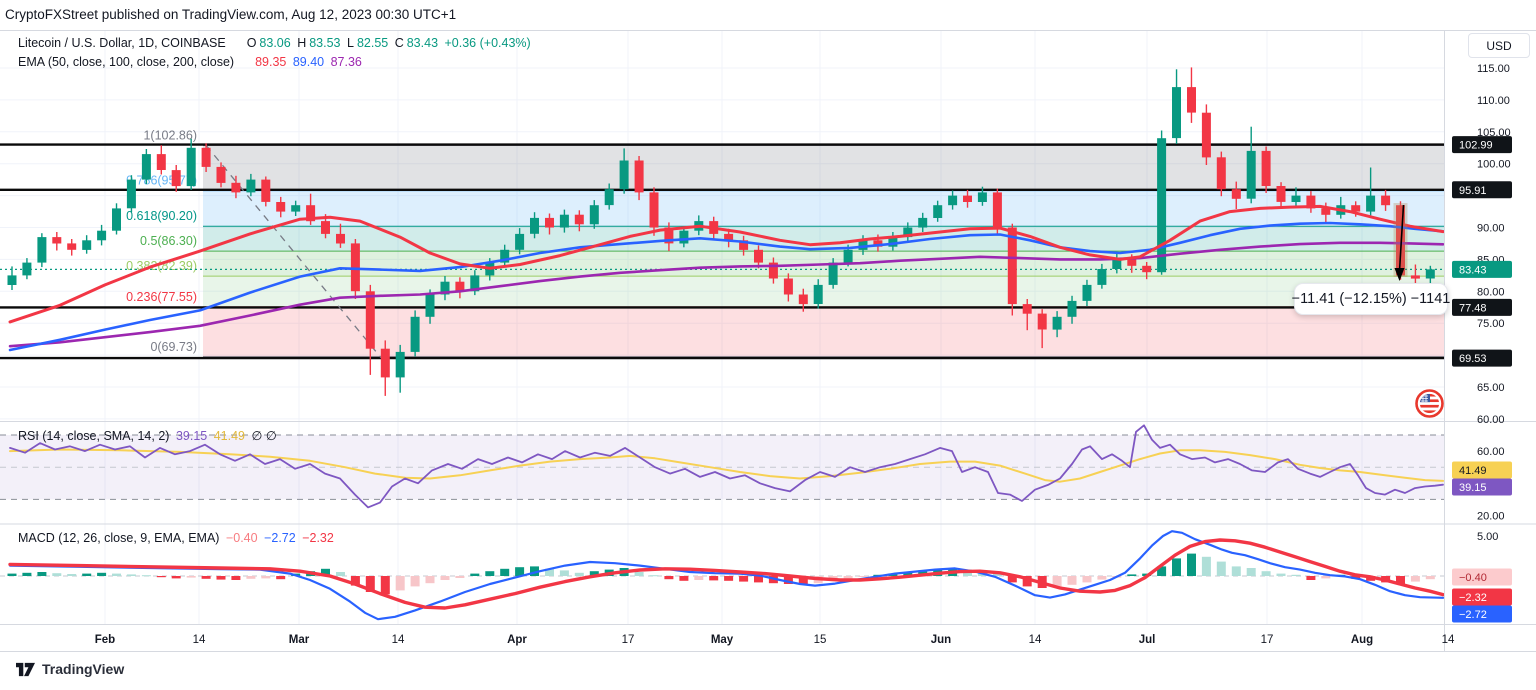  Describe the element at coordinates (170, 136) in the screenshot. I see `fib-level-label: 1(102.86)` at that location.